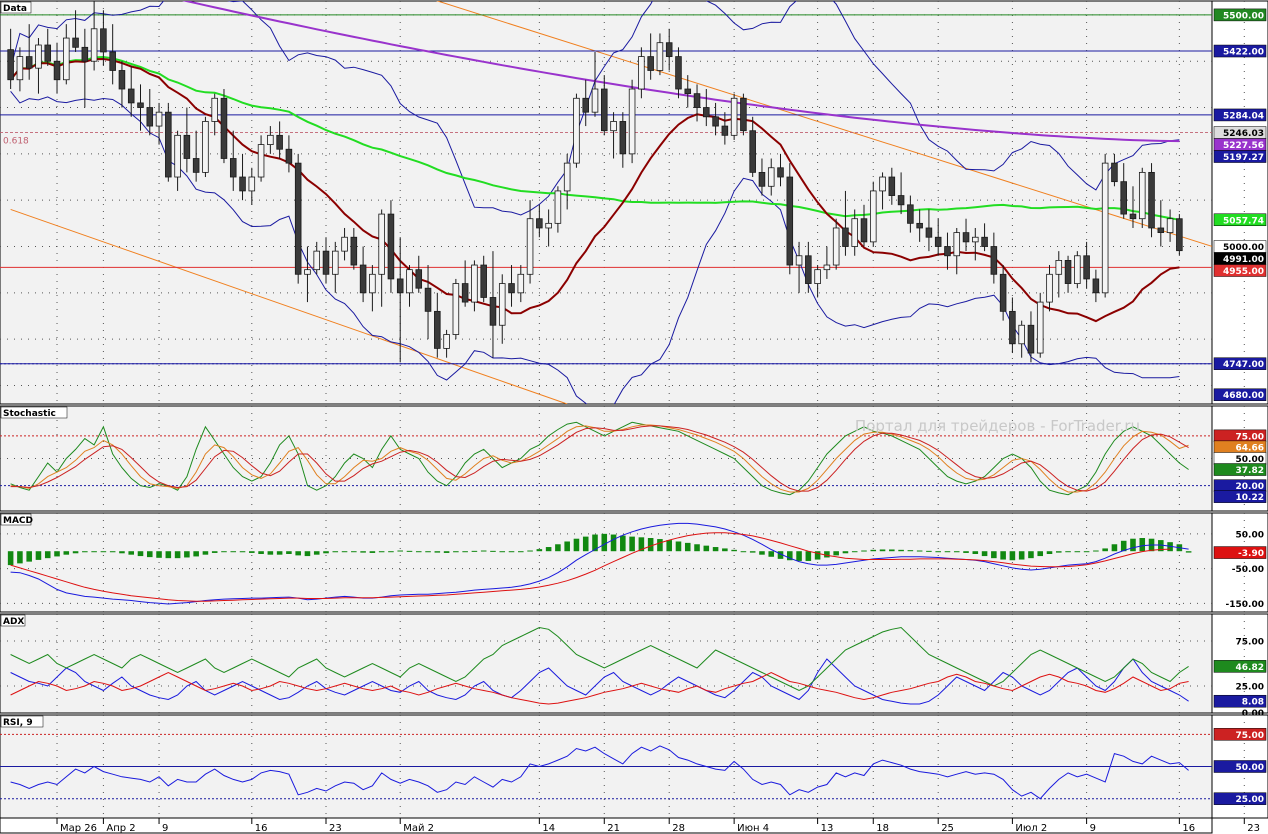 This screenshot has width=1268, height=834. Describe the element at coordinates (18, 723) in the screenshot. I see `panel-title: RSI, 9` at that location.